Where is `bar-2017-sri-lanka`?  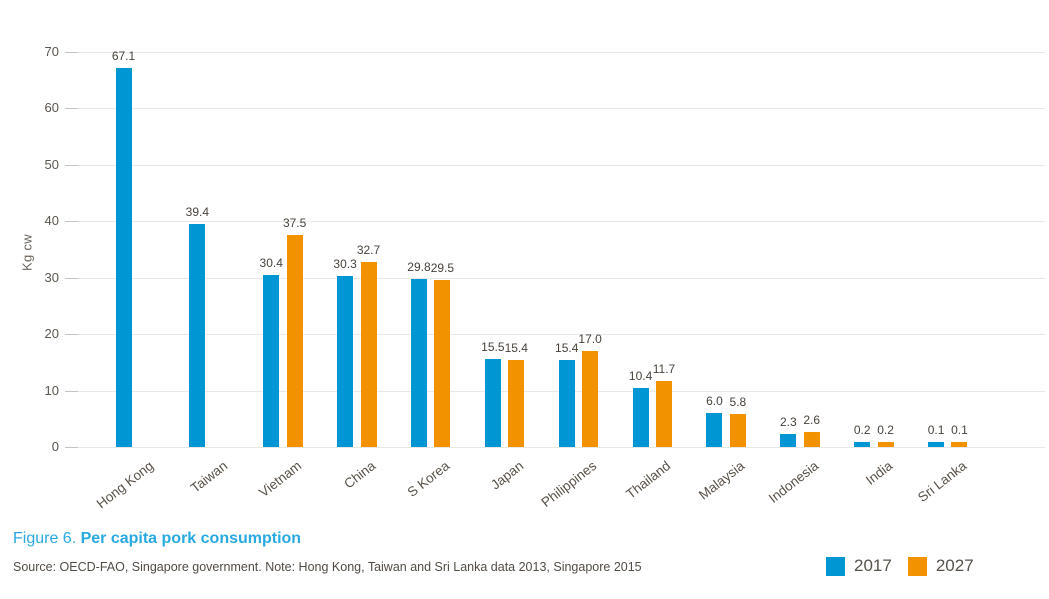 bar-2017-sri-lanka is located at coordinates (936, 444).